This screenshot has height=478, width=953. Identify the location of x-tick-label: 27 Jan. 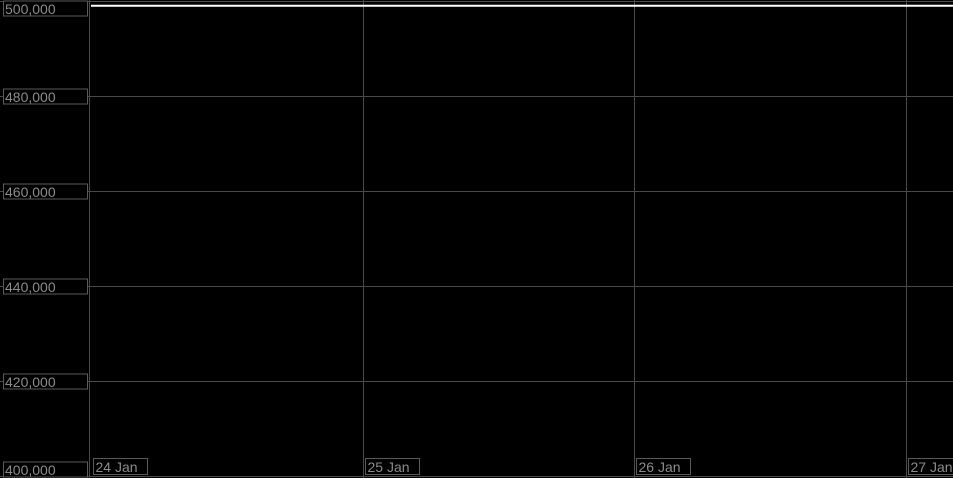
(932, 467).